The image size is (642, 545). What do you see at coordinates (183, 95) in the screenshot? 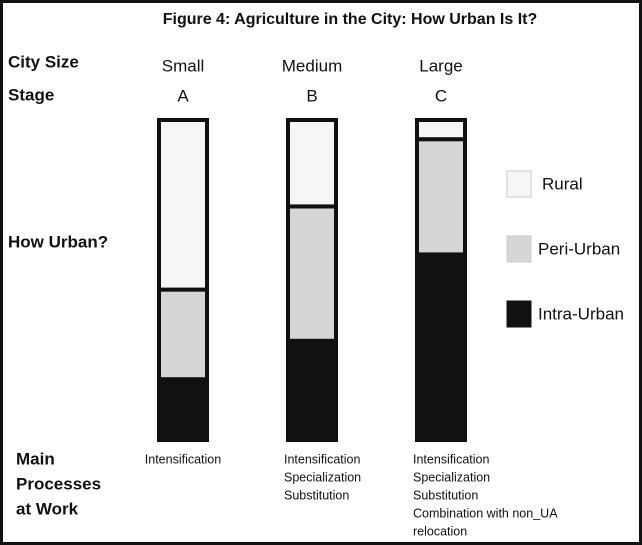
I see `stage: A` at bounding box center [183, 95].